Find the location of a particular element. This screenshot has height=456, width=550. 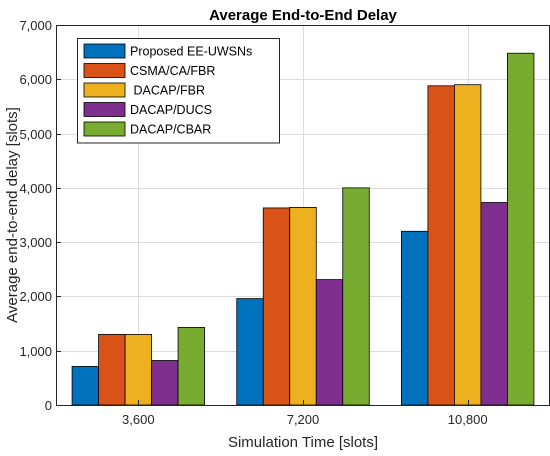

x-tick-label: 7,200 is located at coordinates (303, 419).